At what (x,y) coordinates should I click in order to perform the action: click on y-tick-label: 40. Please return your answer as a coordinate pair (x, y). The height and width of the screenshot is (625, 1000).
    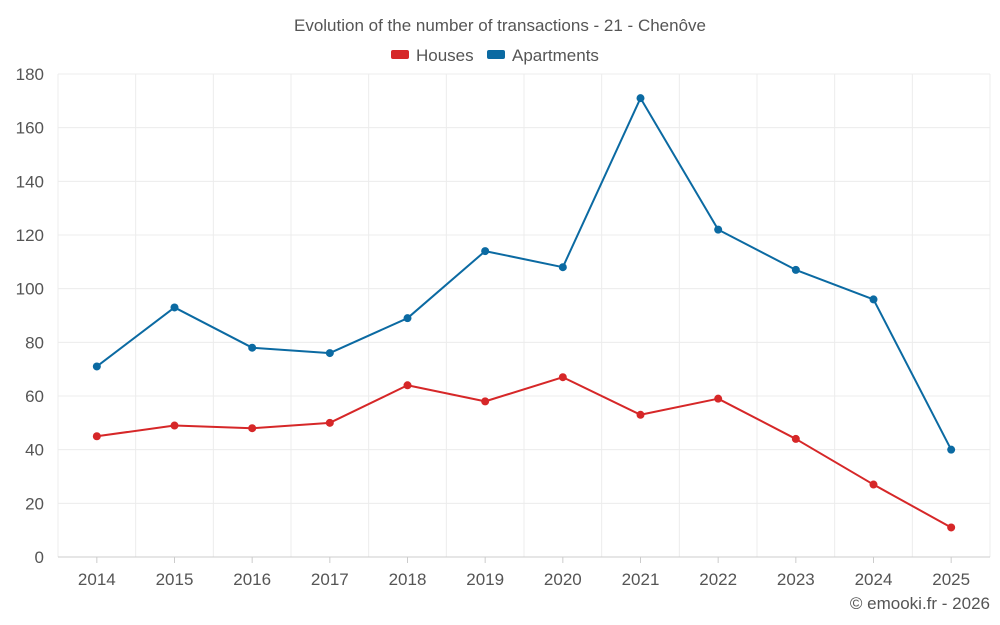
    Looking at the image, I should click on (34, 450).